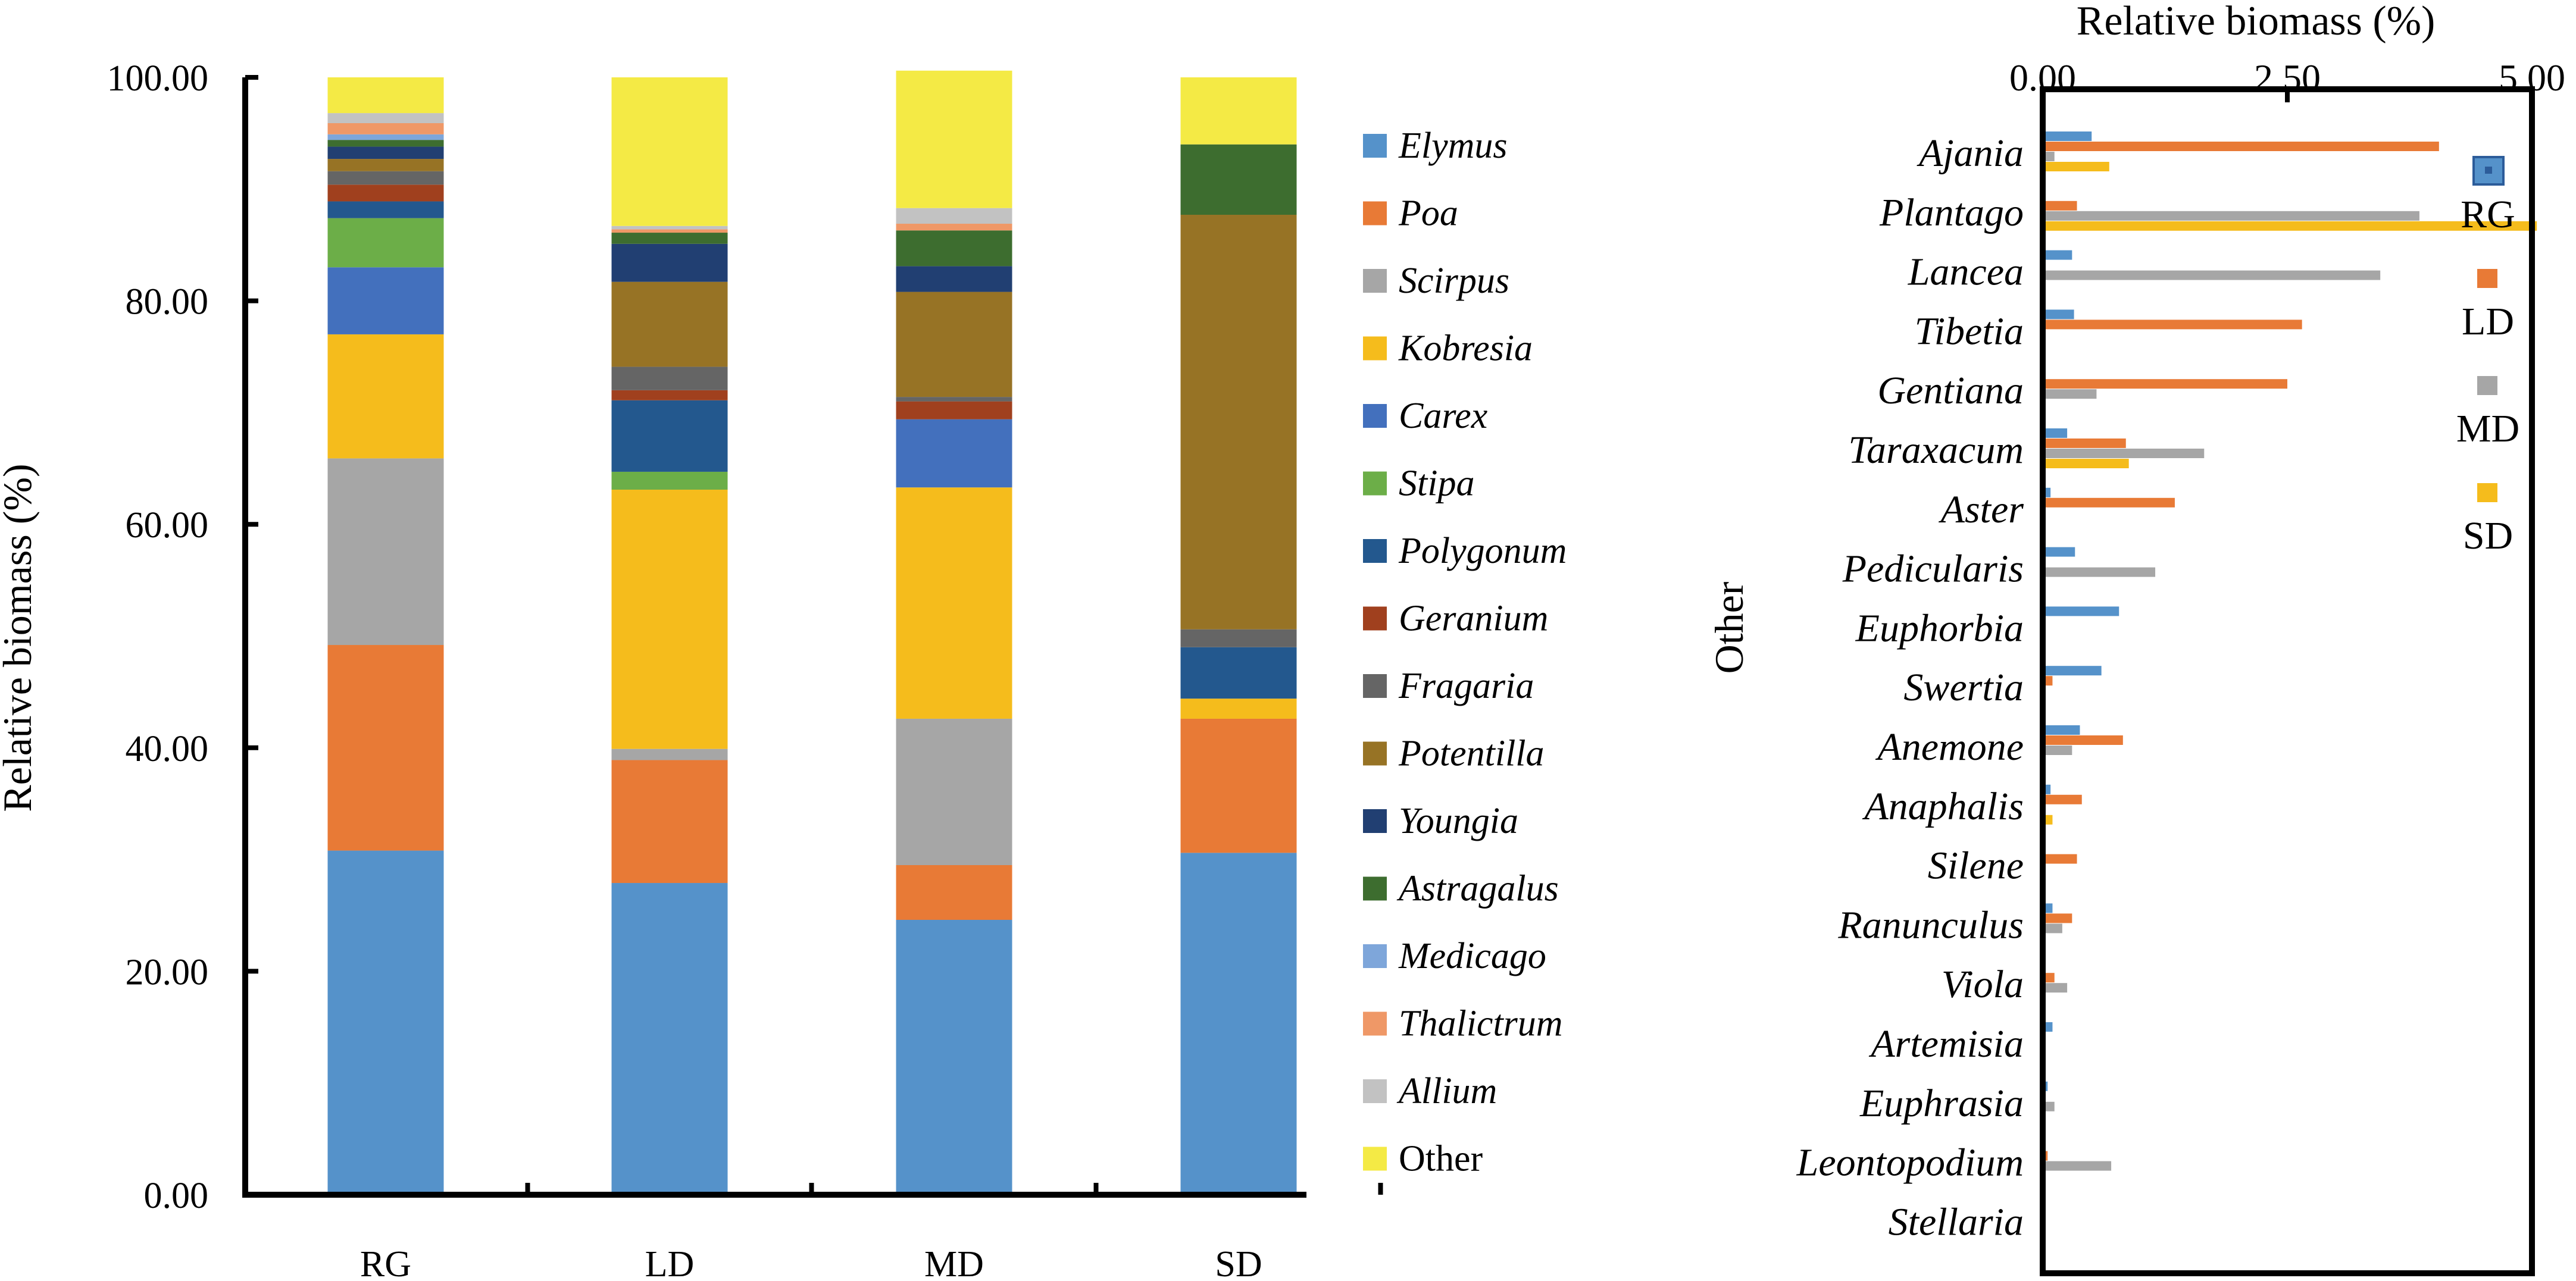  Describe the element at coordinates (2079, 1166) in the screenshot. I see `bar-leontopodium-md` at that location.